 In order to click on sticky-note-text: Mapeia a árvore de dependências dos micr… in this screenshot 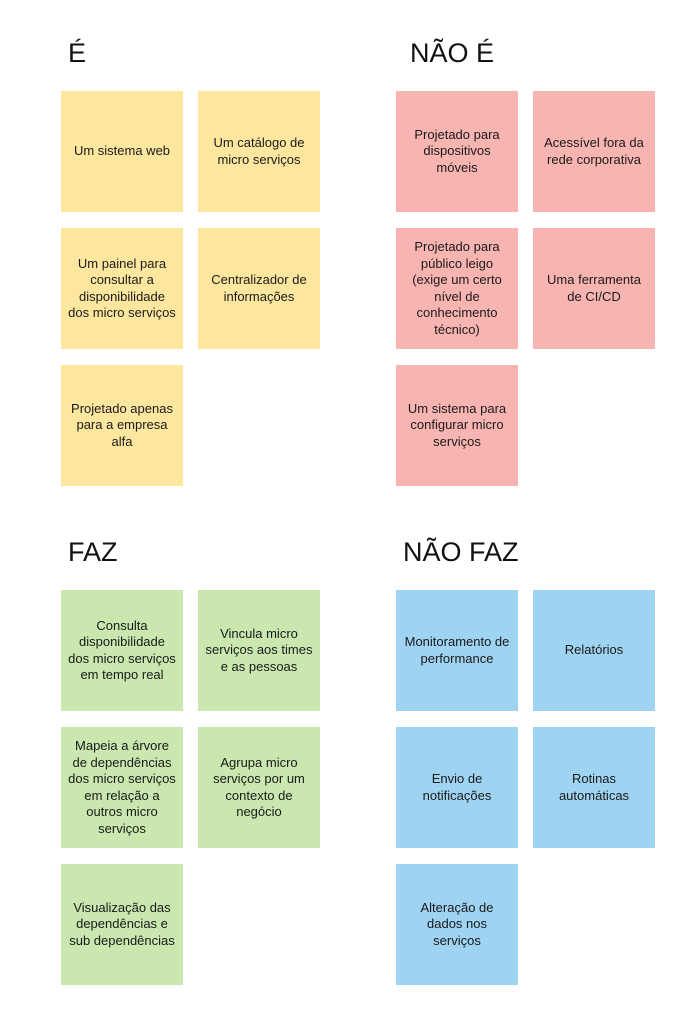, I will do `click(122, 787)`.